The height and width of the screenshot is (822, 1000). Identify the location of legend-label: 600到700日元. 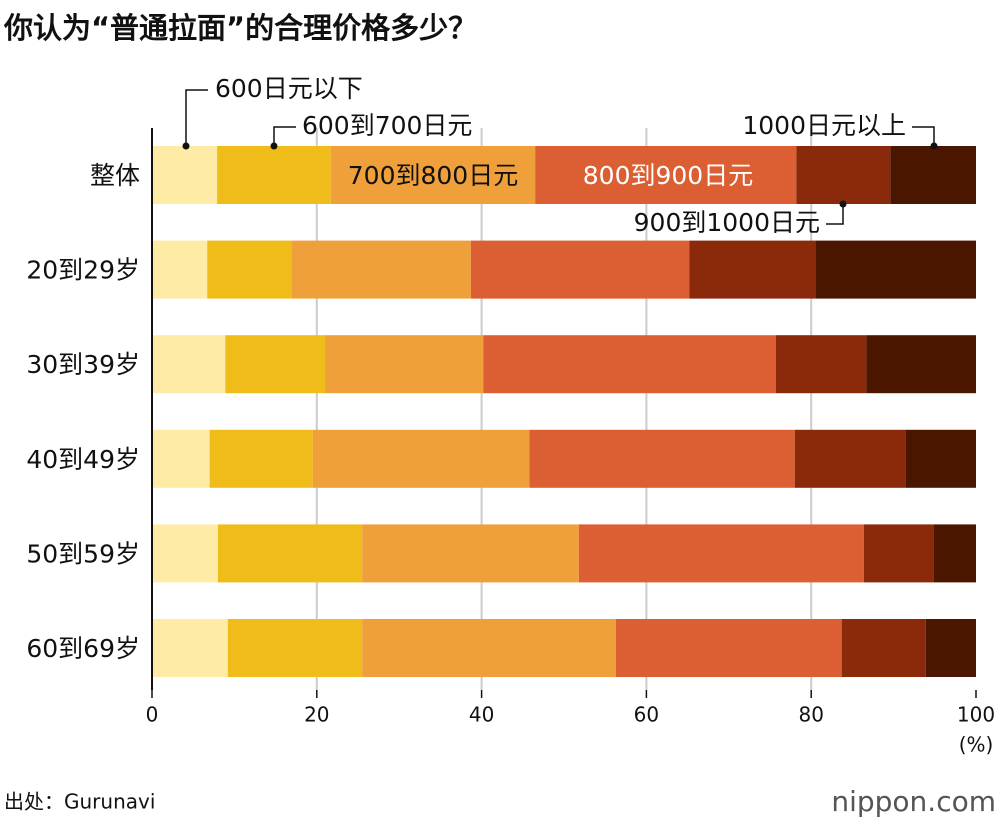
(387, 125).